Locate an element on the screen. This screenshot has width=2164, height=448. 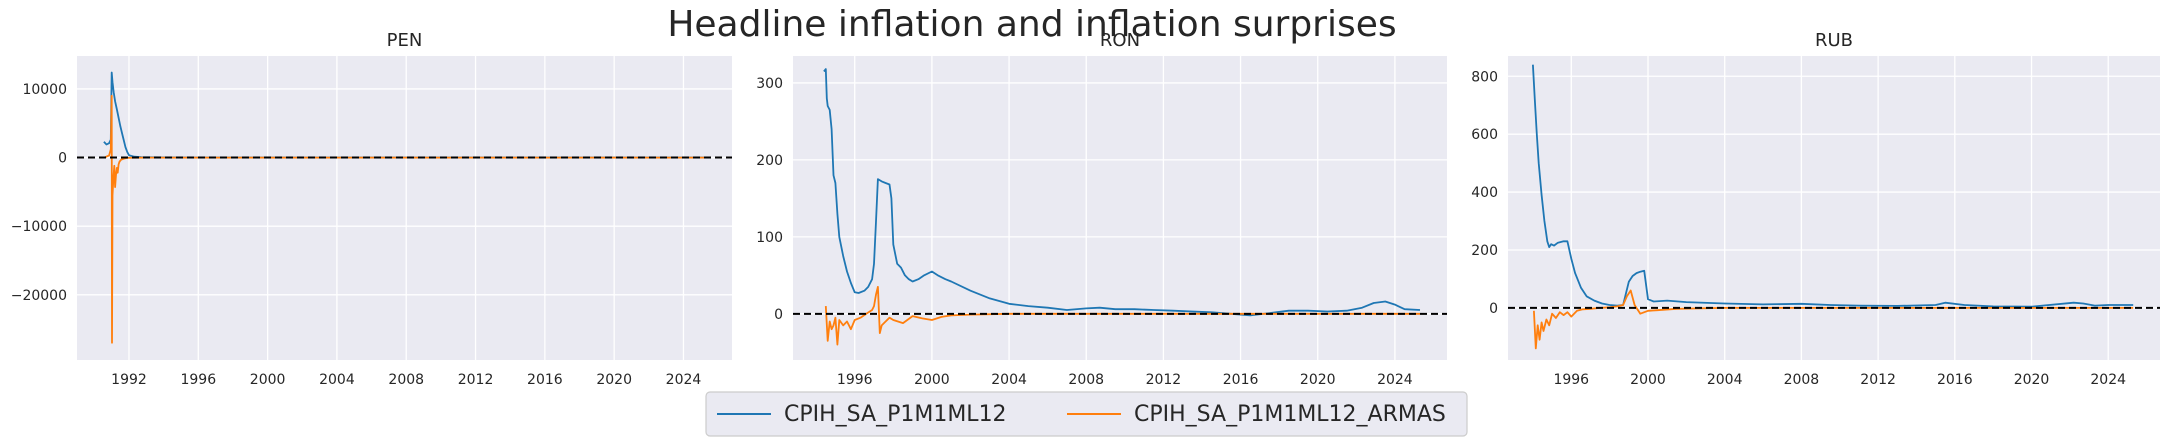
legend-label-series-2: CPIH_SA_P1M1ML12_ARMAS is located at coordinates (1290, 414).